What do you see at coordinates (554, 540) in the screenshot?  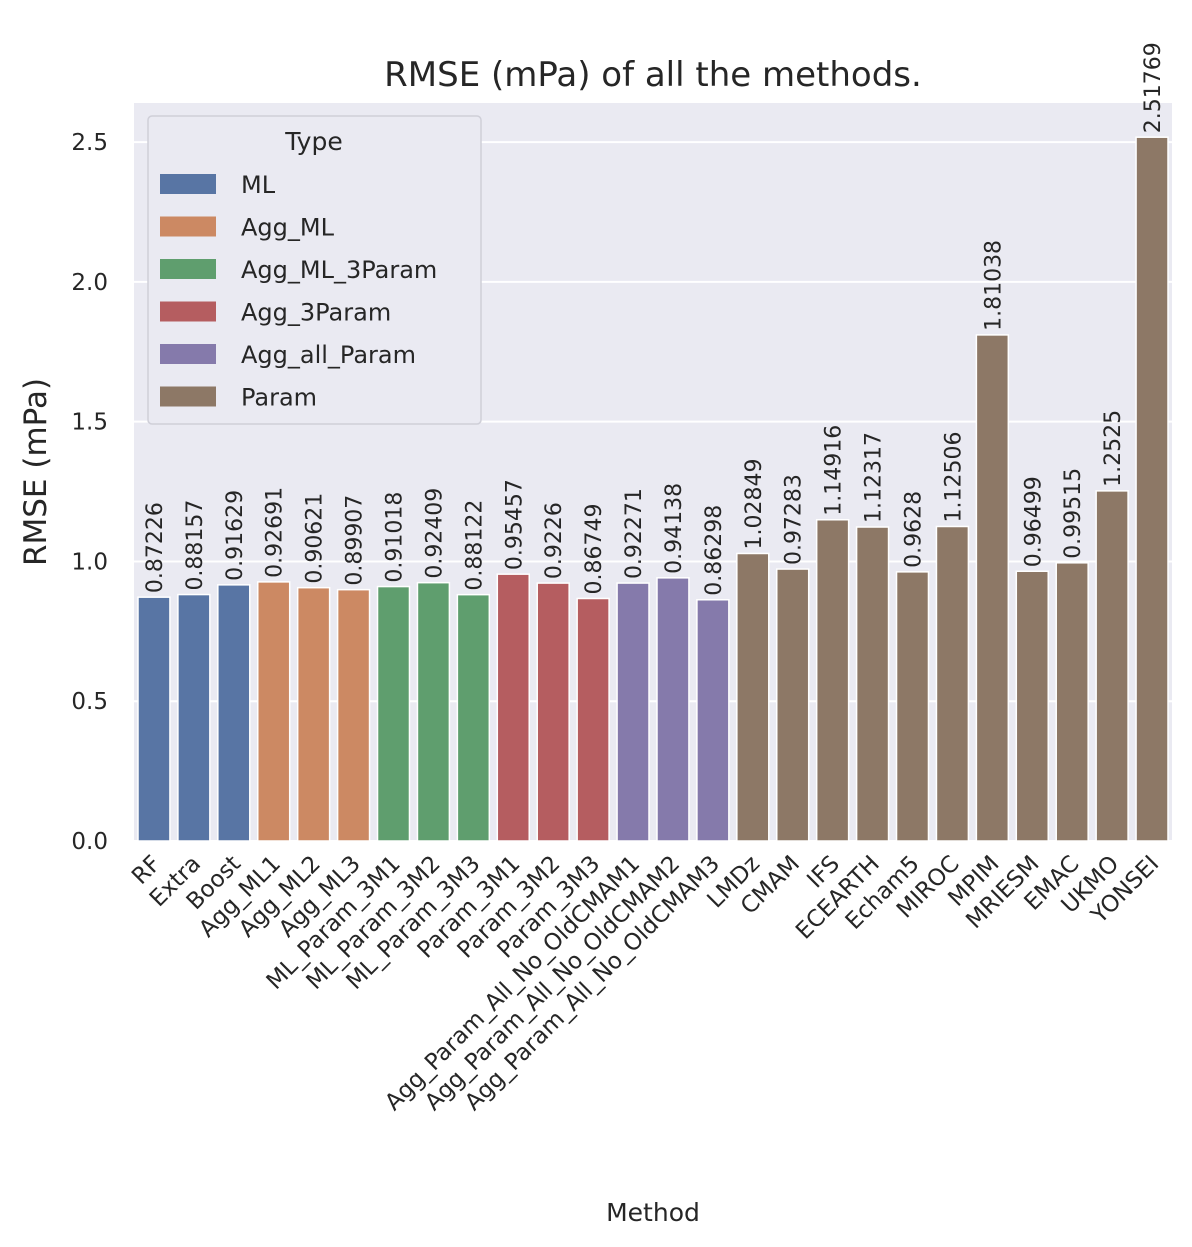 I see `data-label: 0.9226` at bounding box center [554, 540].